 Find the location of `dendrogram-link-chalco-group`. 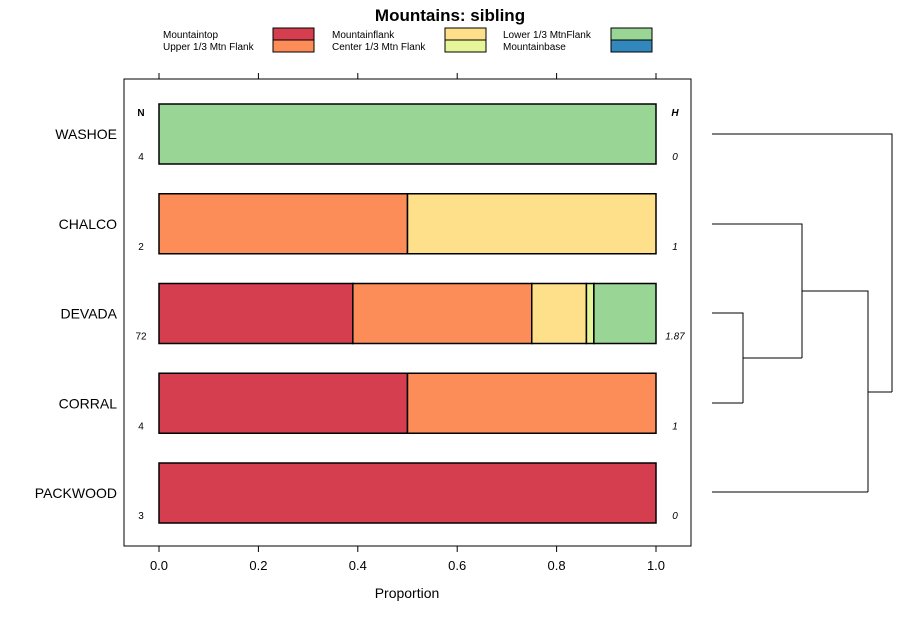

dendrogram-link-chalco-group is located at coordinates (835, 391).